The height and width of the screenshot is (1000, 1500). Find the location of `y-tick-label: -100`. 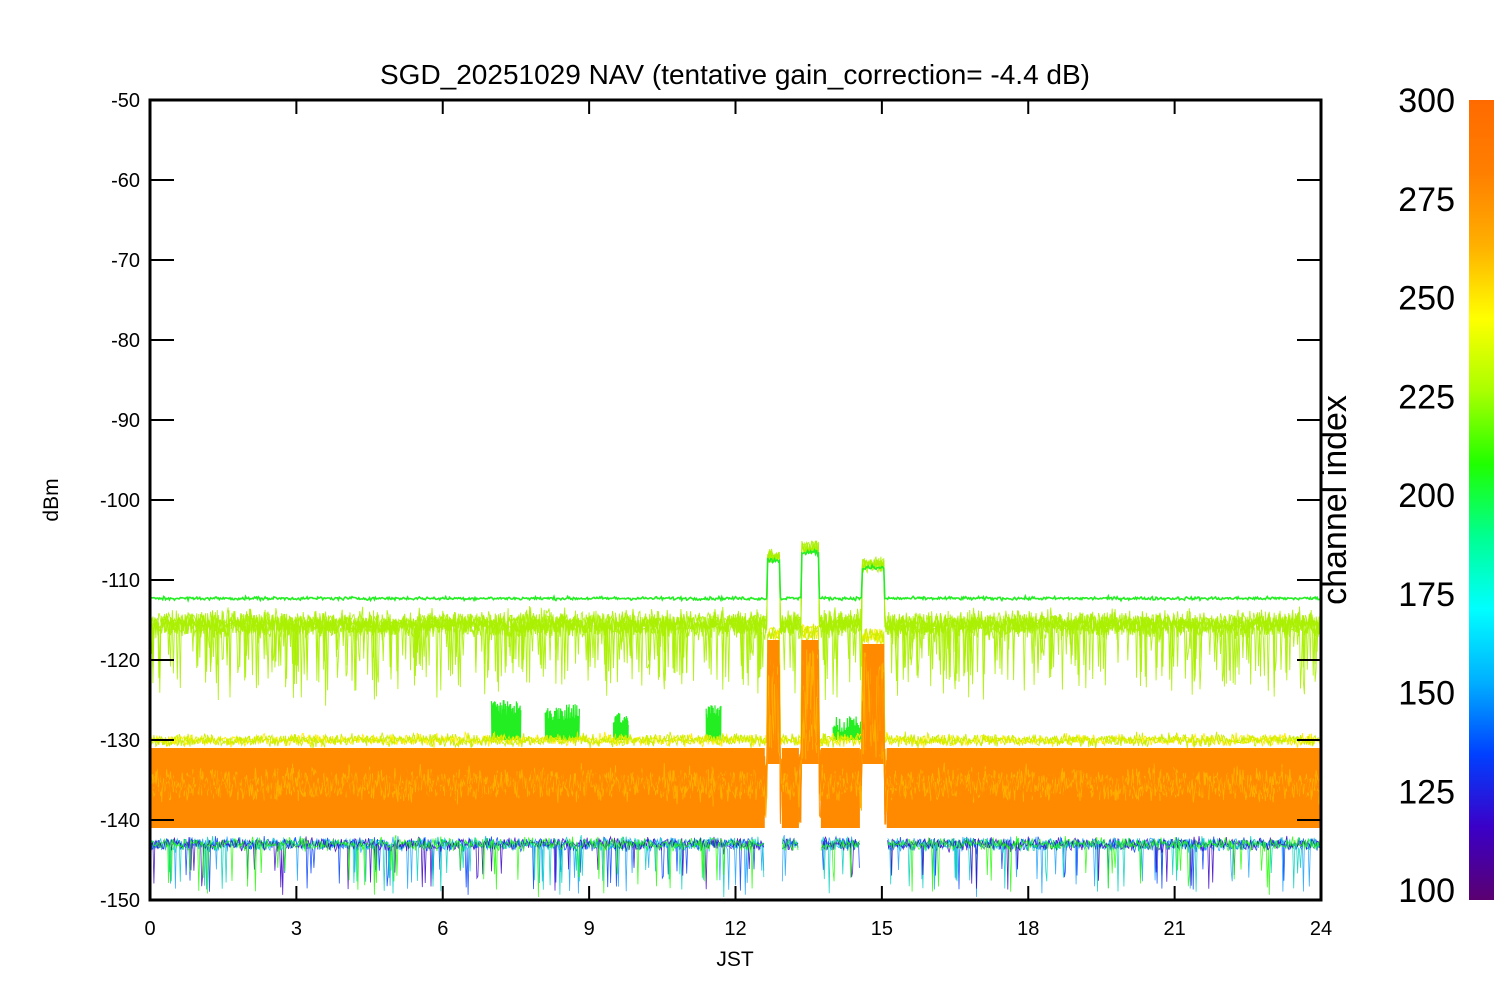

y-tick-label: -100 is located at coordinates (120, 501).